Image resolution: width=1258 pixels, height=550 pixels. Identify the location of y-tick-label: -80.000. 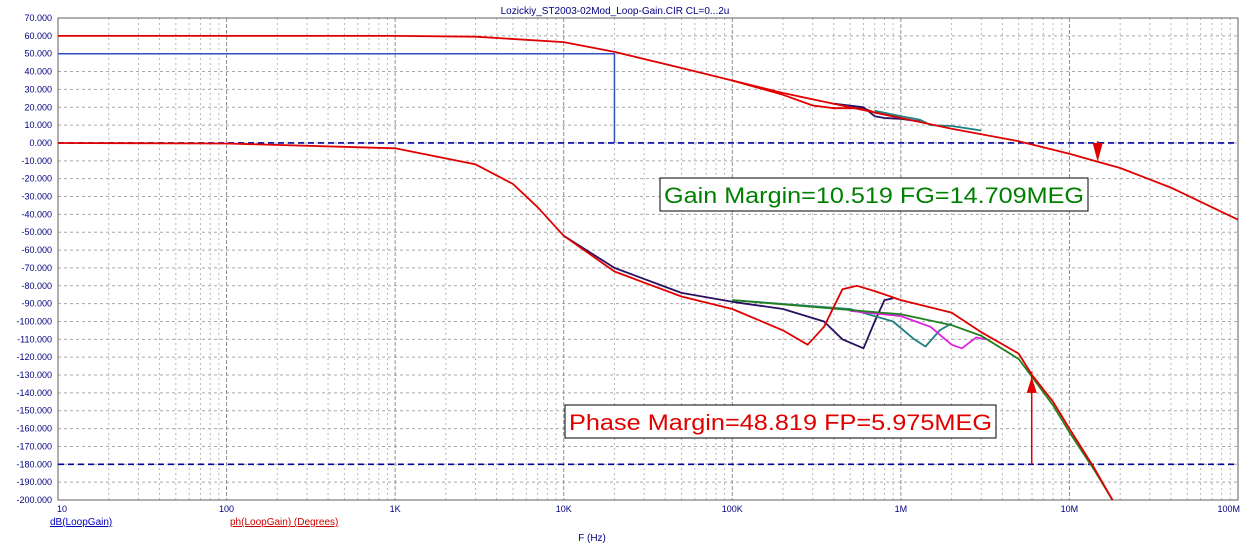
(36, 286).